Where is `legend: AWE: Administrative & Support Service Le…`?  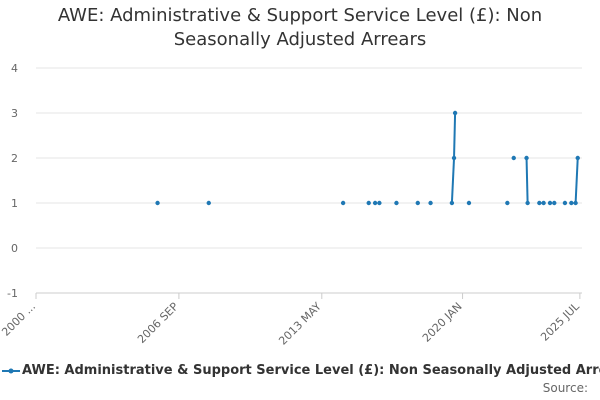
legend: AWE: Administrative & Support Service Le… is located at coordinates (300, 372).